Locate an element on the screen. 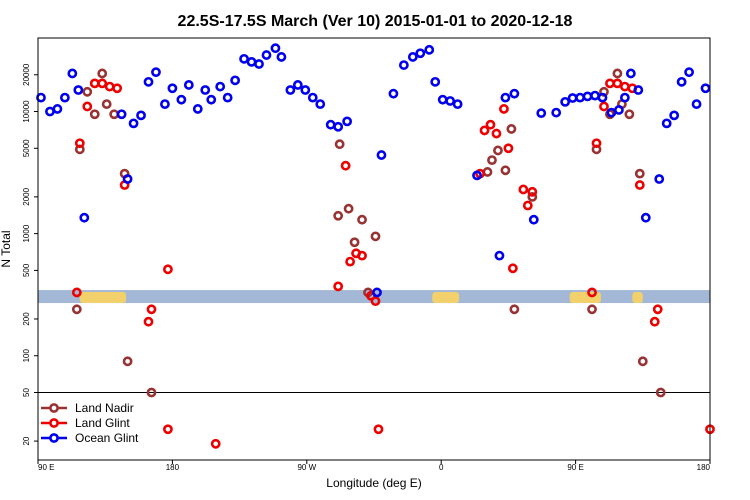 Image resolution: width=750 pixels, height=500 pixels. legend-item: Land Glint is located at coordinates (85, 423).